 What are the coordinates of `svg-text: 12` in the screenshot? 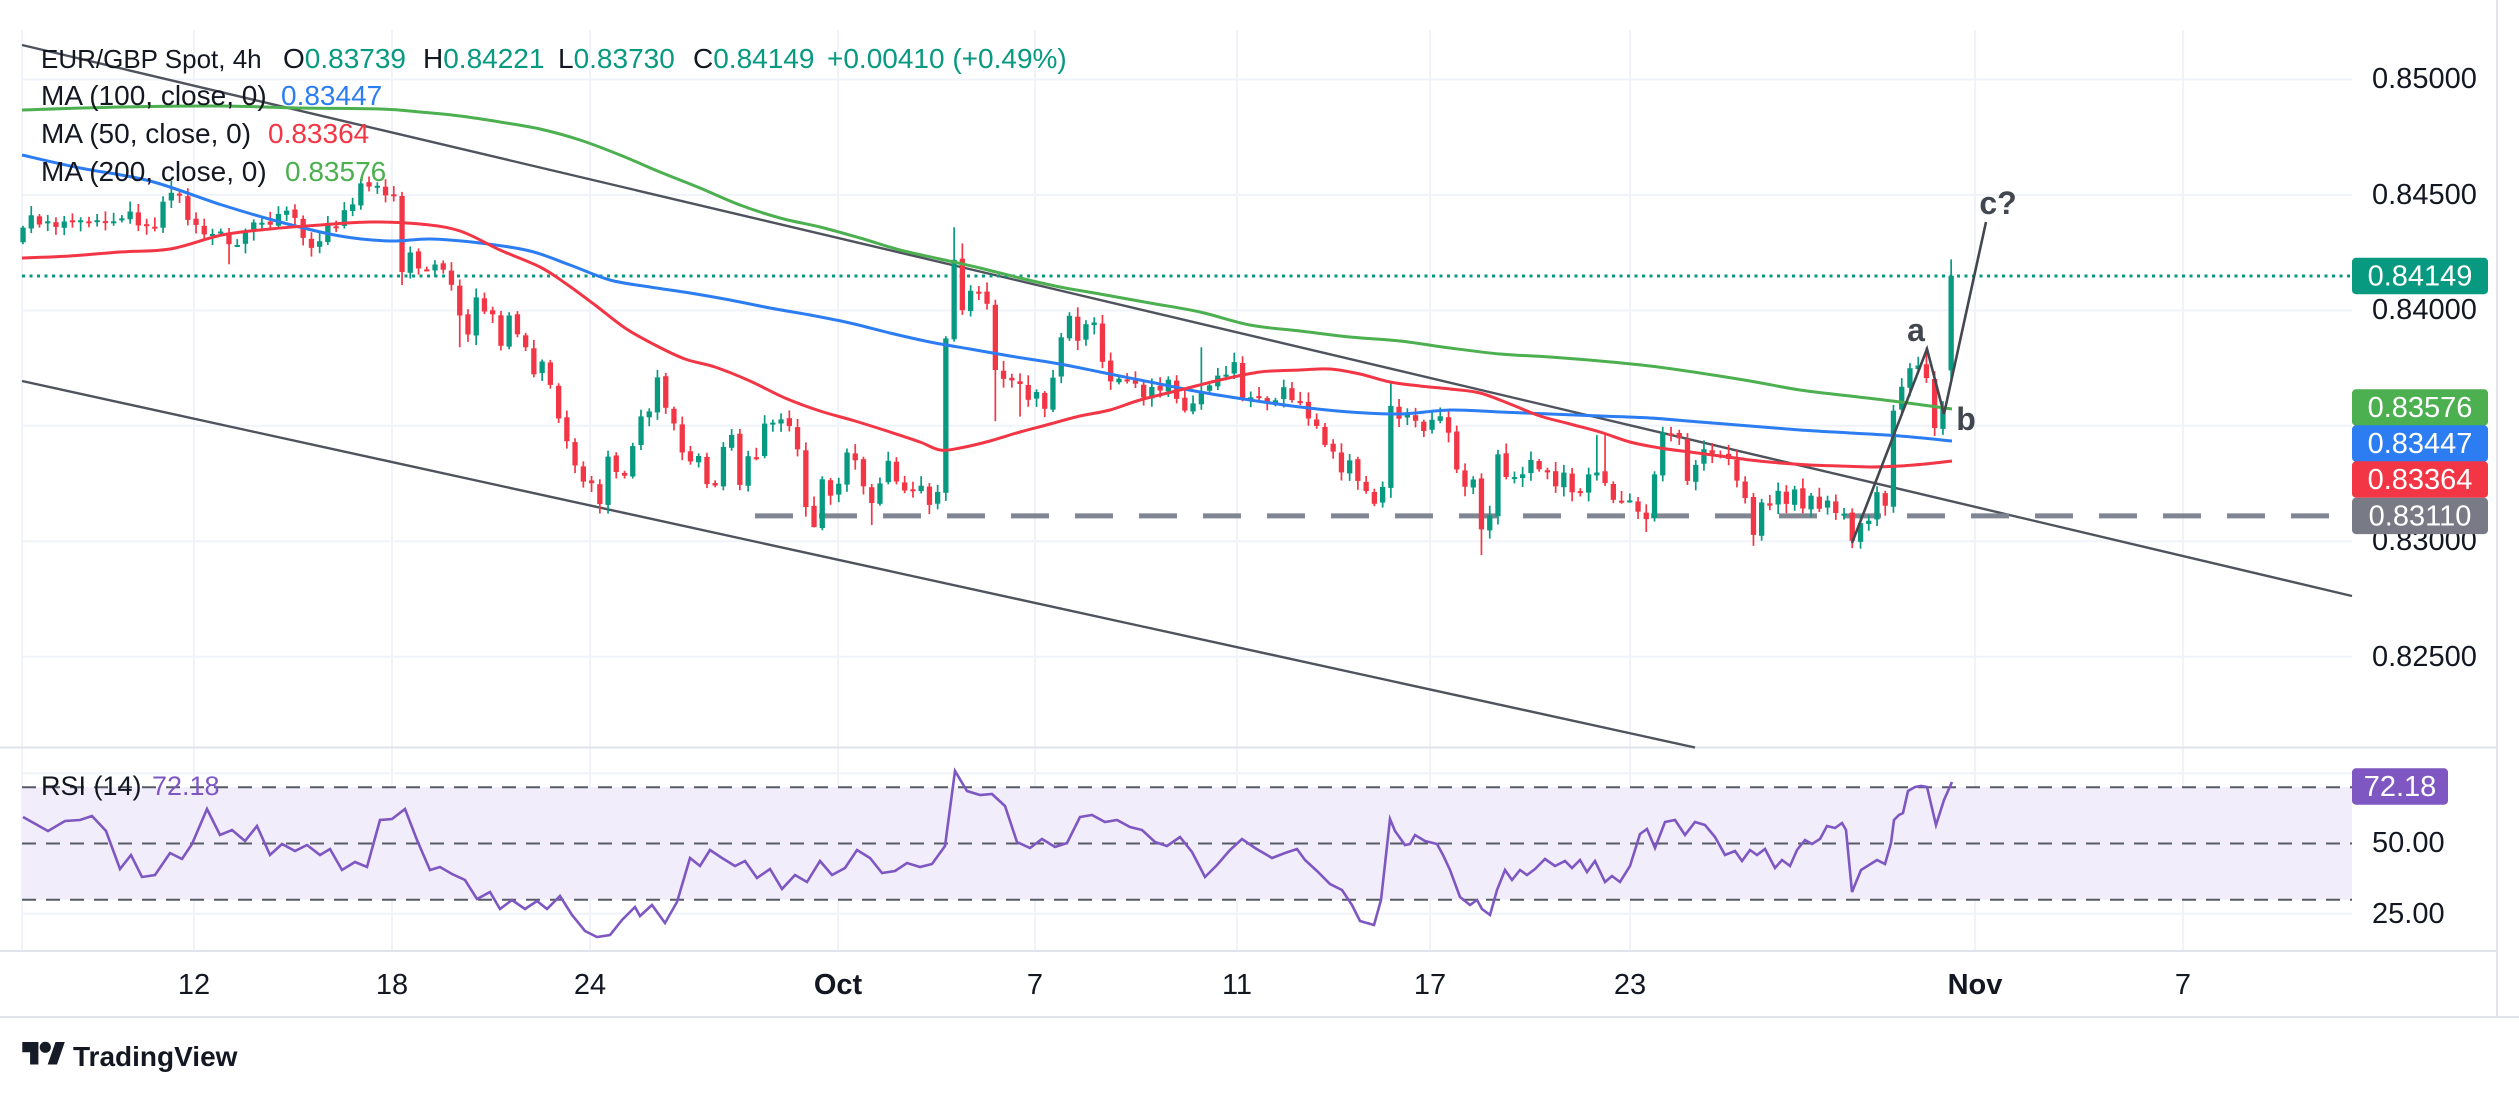 It's located at (194, 985).